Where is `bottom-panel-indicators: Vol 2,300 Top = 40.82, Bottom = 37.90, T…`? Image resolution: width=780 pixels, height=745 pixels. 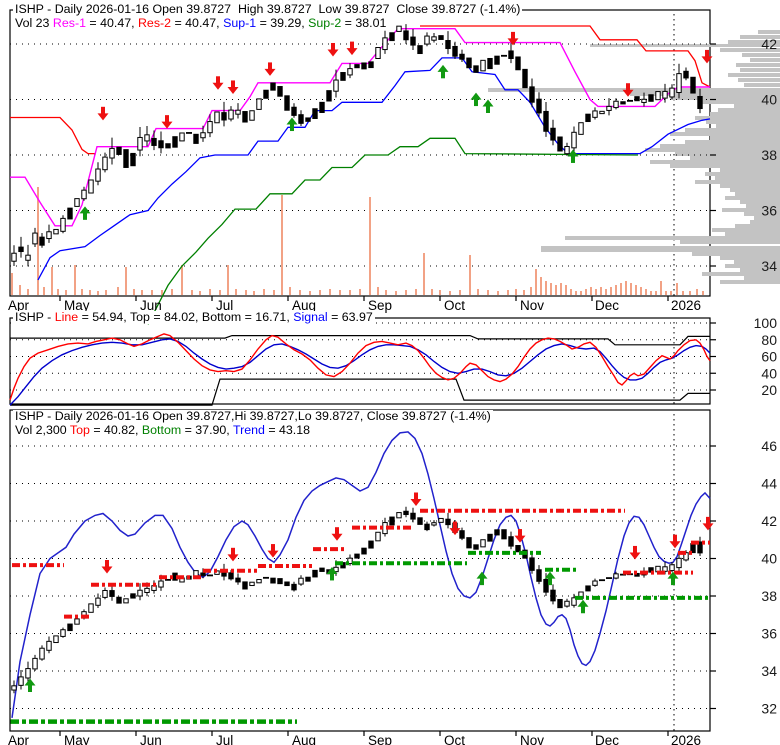
bottom-panel-indicators: Vol 2,300 Top = 40.82, Bottom = 37.90, T… is located at coordinates (163, 430).